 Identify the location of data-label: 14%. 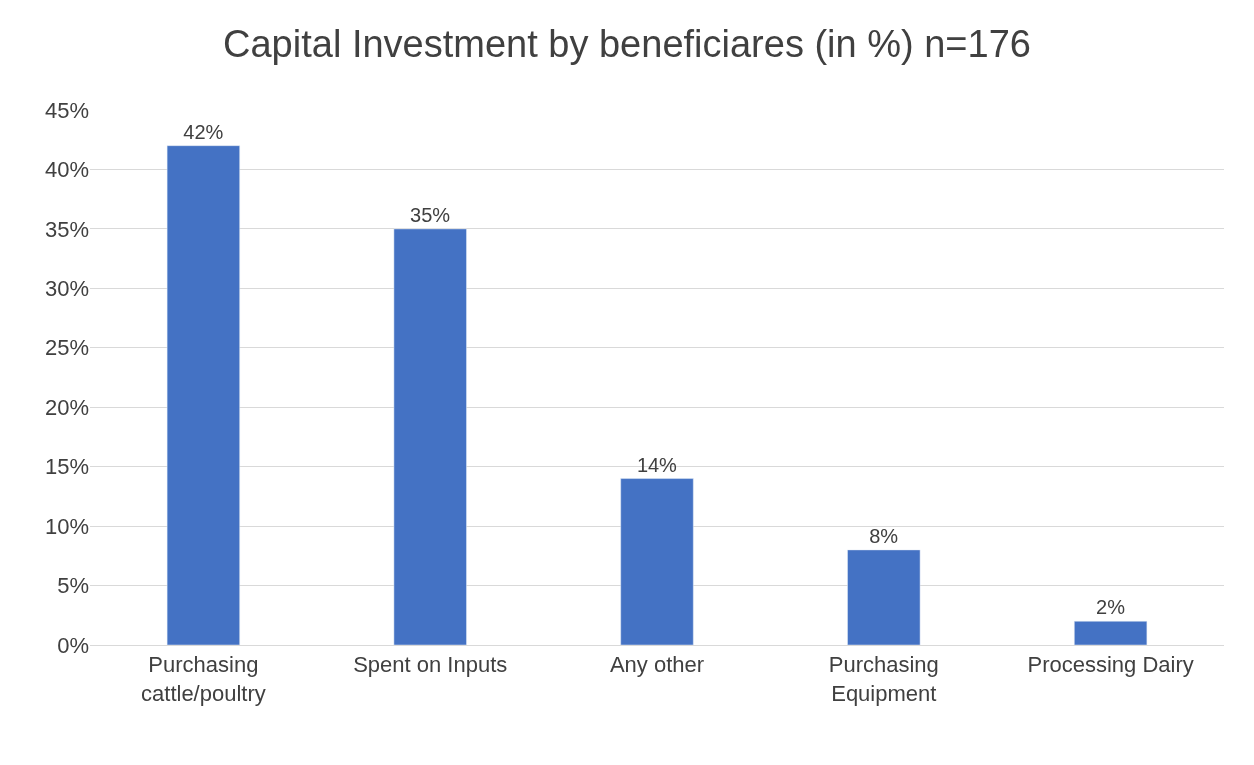
(657, 464).